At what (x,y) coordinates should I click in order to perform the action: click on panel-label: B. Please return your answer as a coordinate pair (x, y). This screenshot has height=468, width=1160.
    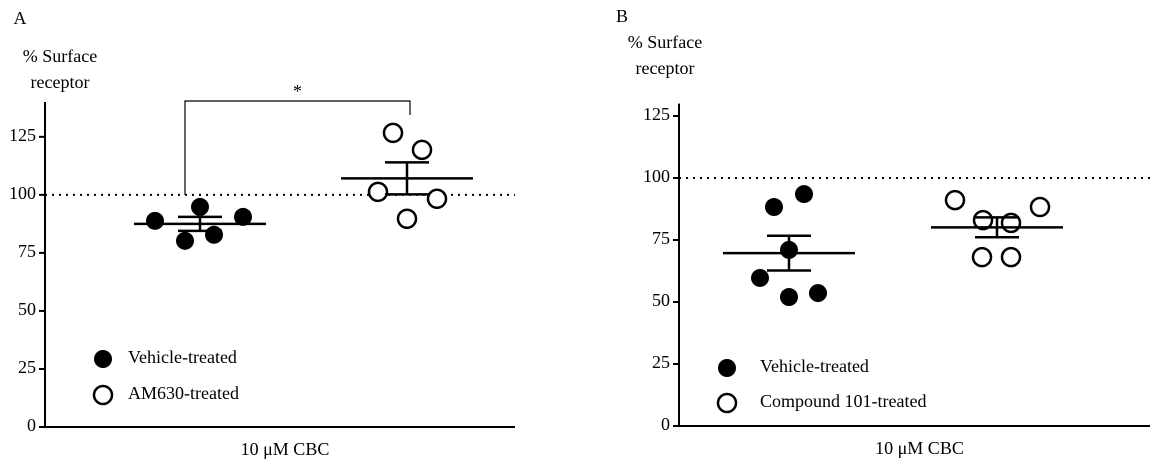
    Looking at the image, I should click on (622, 16).